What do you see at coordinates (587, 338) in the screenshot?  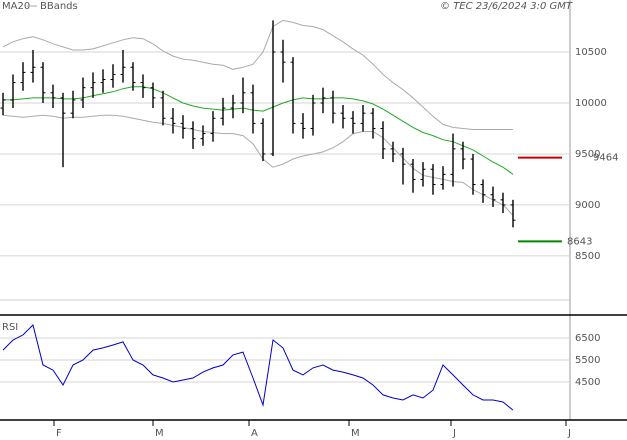 I see `y-tick-label: 6500` at bounding box center [587, 338].